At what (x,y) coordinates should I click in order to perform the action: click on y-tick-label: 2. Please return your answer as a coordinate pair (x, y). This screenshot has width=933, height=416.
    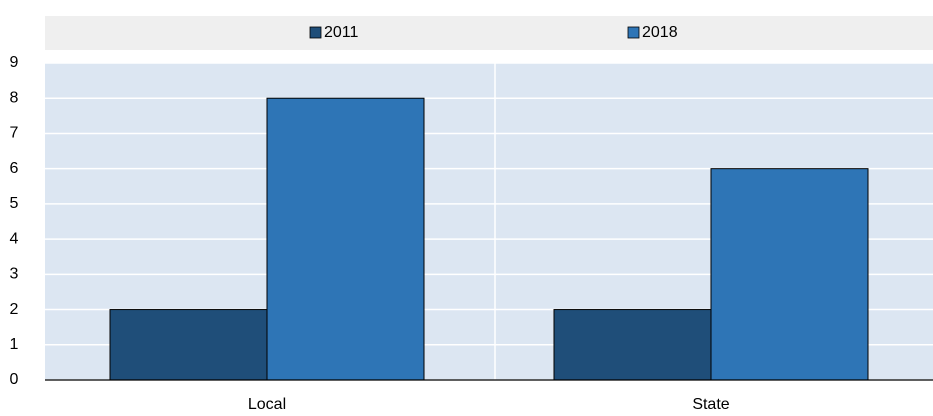
    Looking at the image, I should click on (14, 309).